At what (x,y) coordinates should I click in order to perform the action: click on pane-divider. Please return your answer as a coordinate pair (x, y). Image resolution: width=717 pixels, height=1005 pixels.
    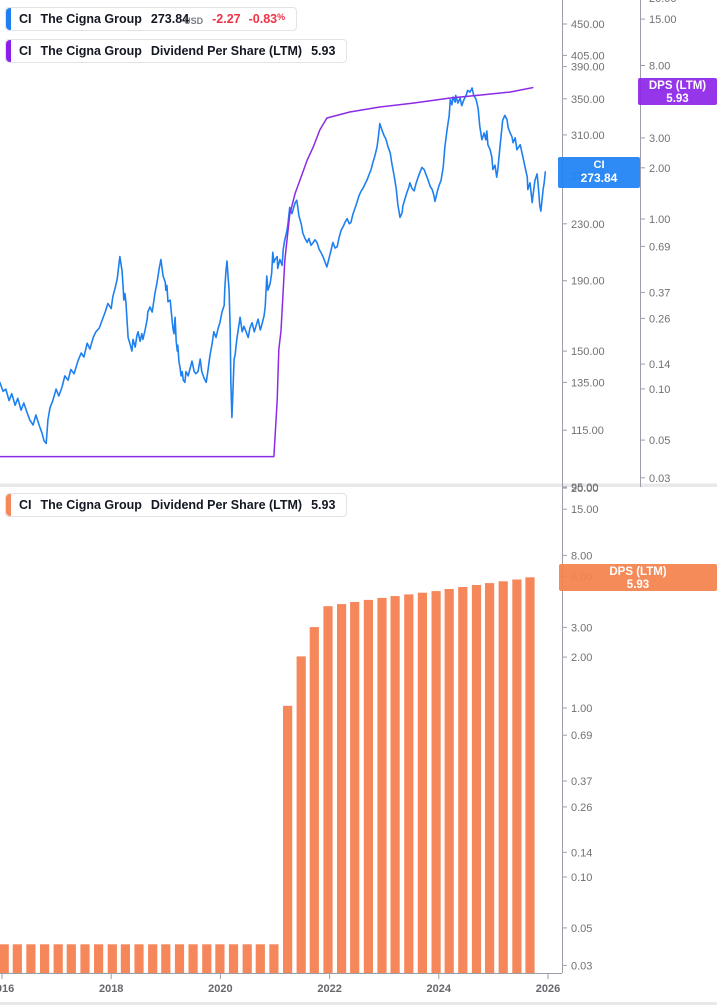
    Looking at the image, I should click on (358, 485).